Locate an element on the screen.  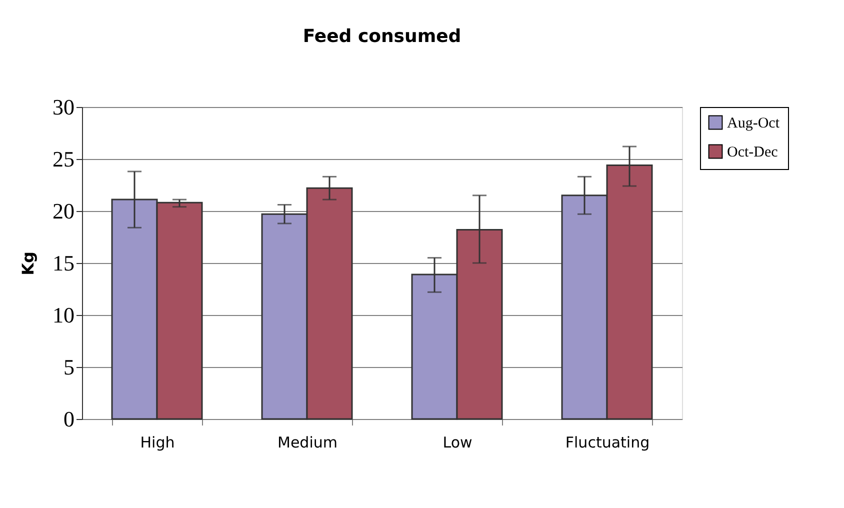
x-tick-label: Low is located at coordinates (457, 443).